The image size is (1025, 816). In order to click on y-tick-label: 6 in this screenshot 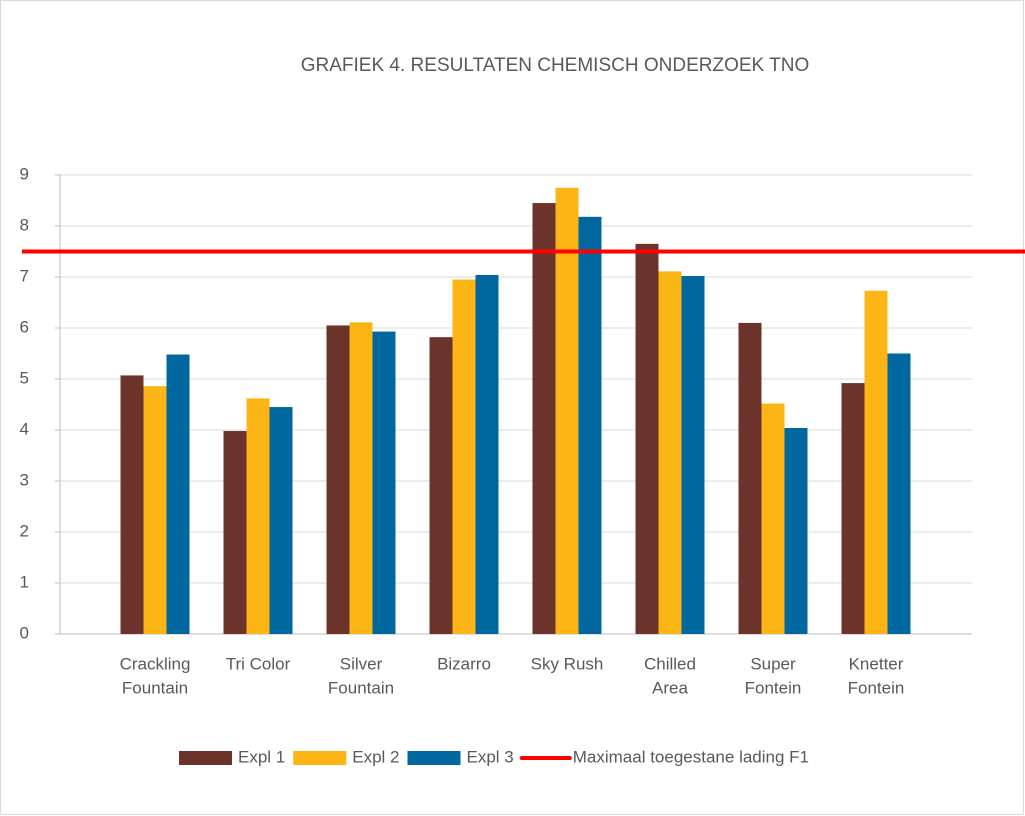, I will do `click(24, 326)`.